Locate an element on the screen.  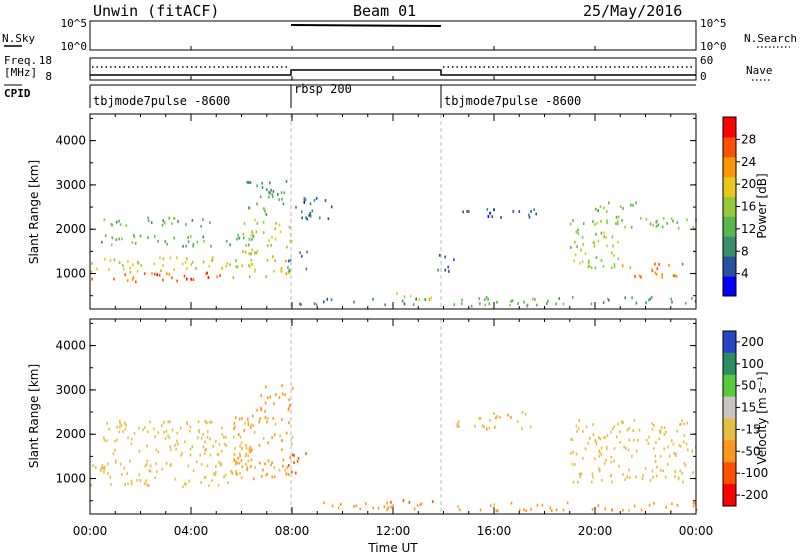
velocity-ytick-label: 2000 is located at coordinates (70, 434).